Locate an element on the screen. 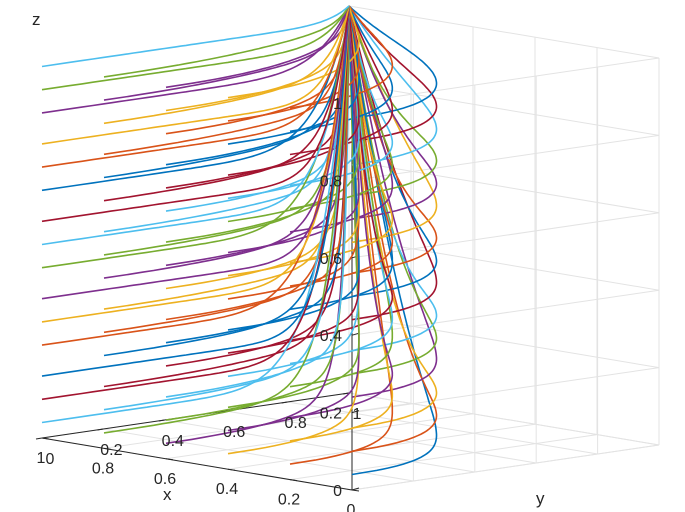 This screenshot has width=685, height=512. z-tick-label: 0.6 is located at coordinates (331, 259).